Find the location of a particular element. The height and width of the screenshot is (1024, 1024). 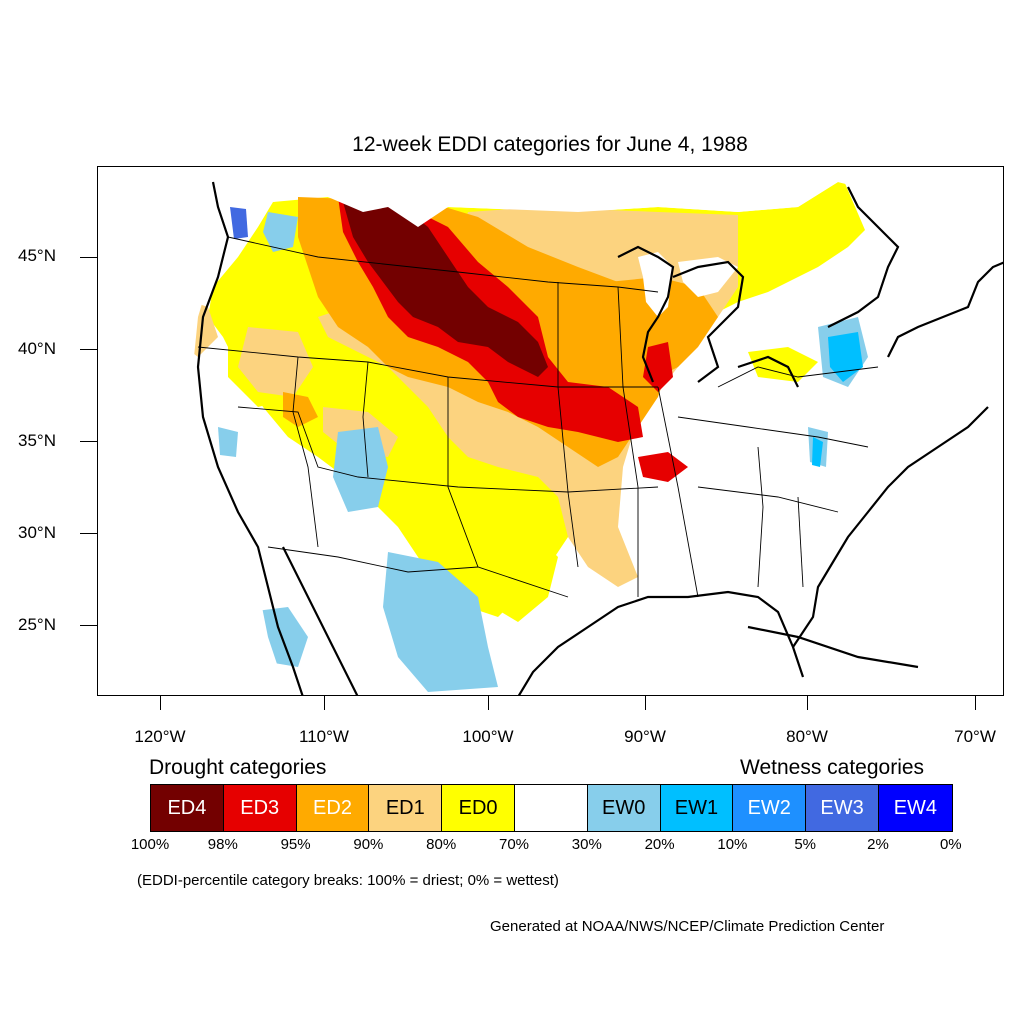

legend-box-ed3: ED3 is located at coordinates (260, 808).